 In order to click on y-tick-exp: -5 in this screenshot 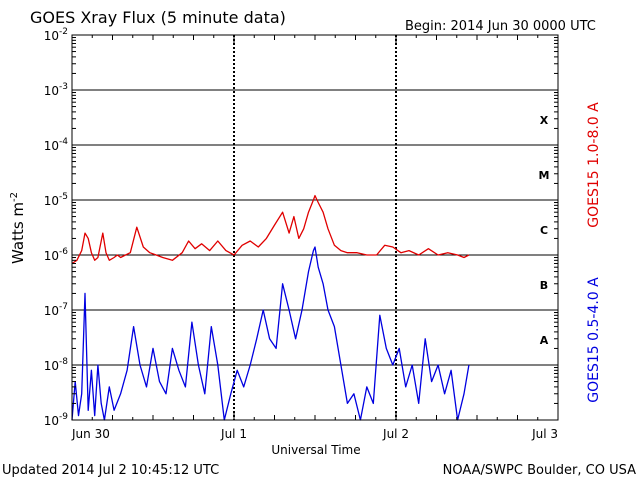, I will do `click(63, 197)`.